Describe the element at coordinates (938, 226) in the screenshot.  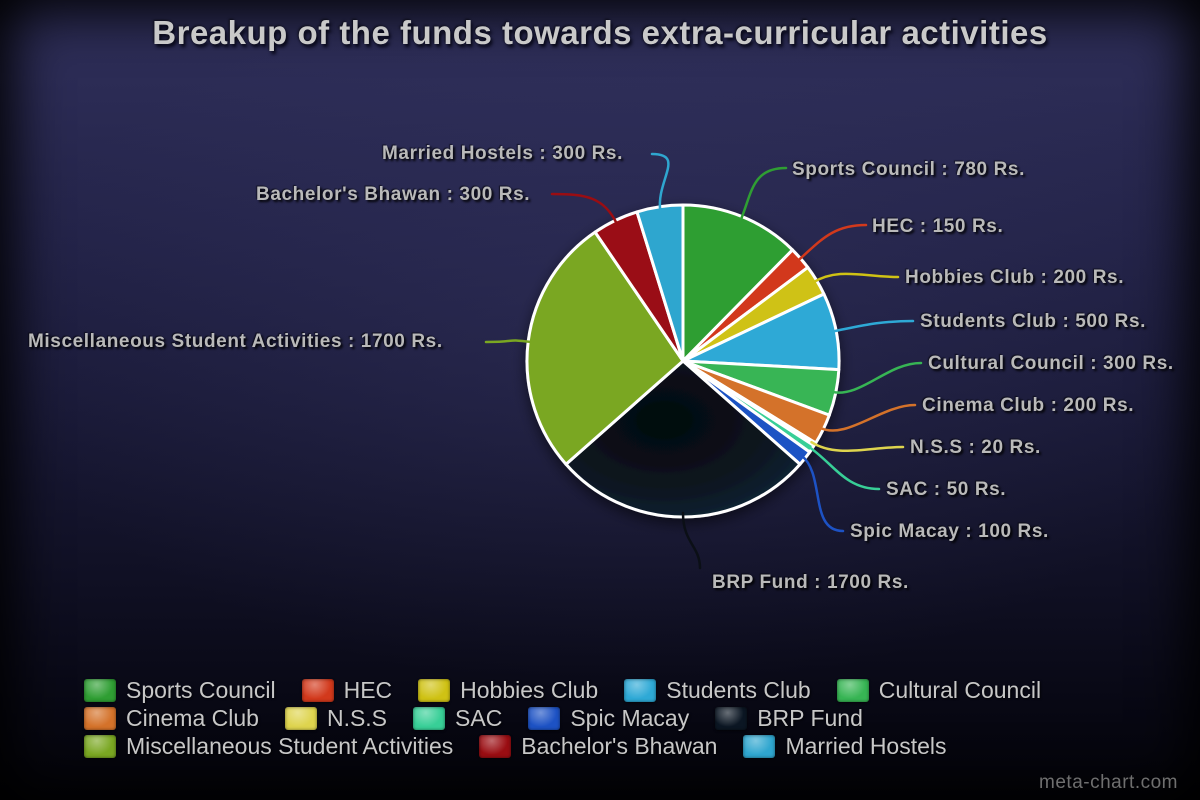
I see `slice-label-hec: HEC : 150 Rs.` at that location.